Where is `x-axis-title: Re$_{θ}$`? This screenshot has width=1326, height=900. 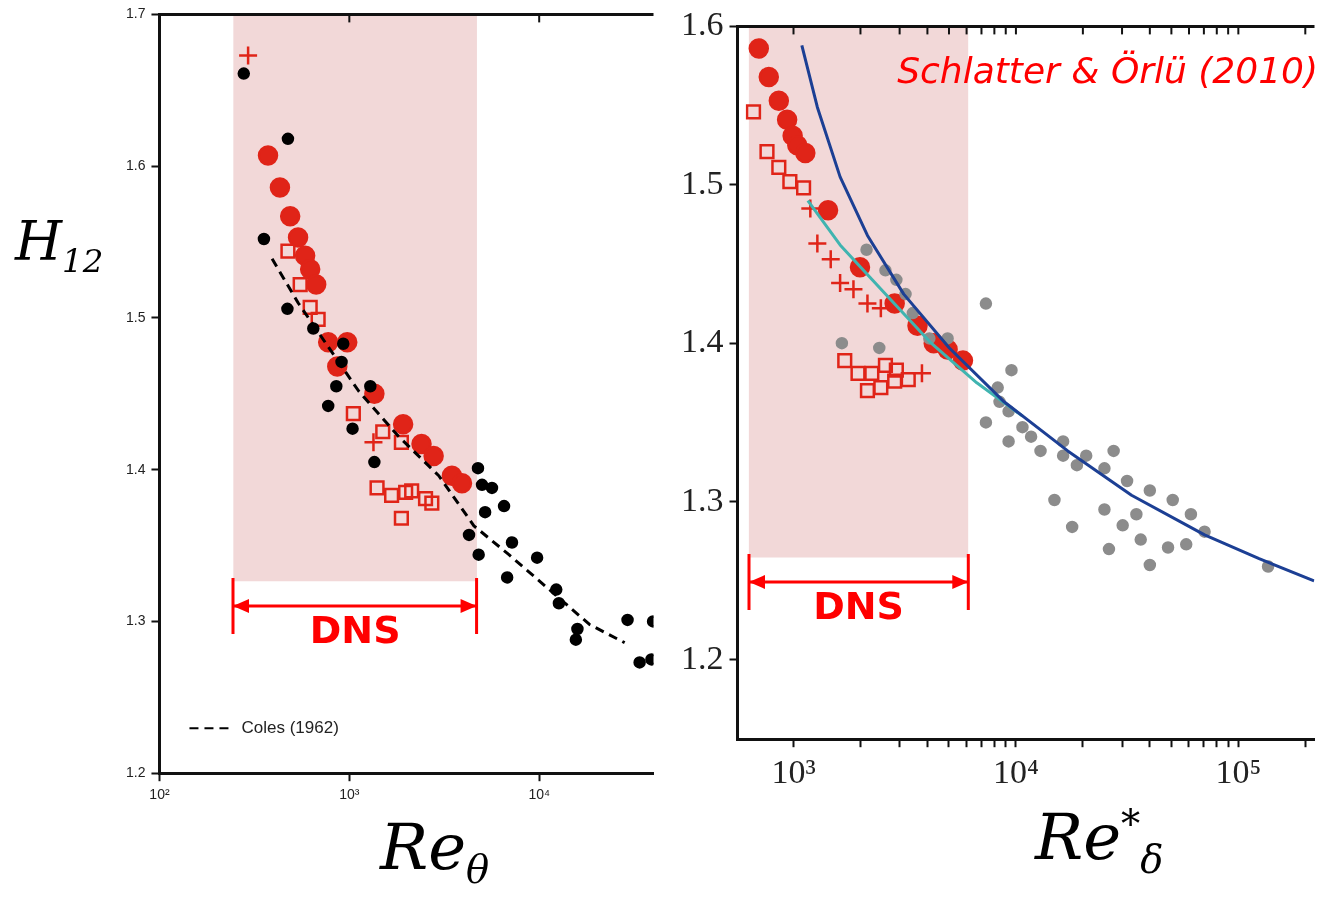
x-axis-title: Re$_{θ}$ is located at coordinates (435, 851).